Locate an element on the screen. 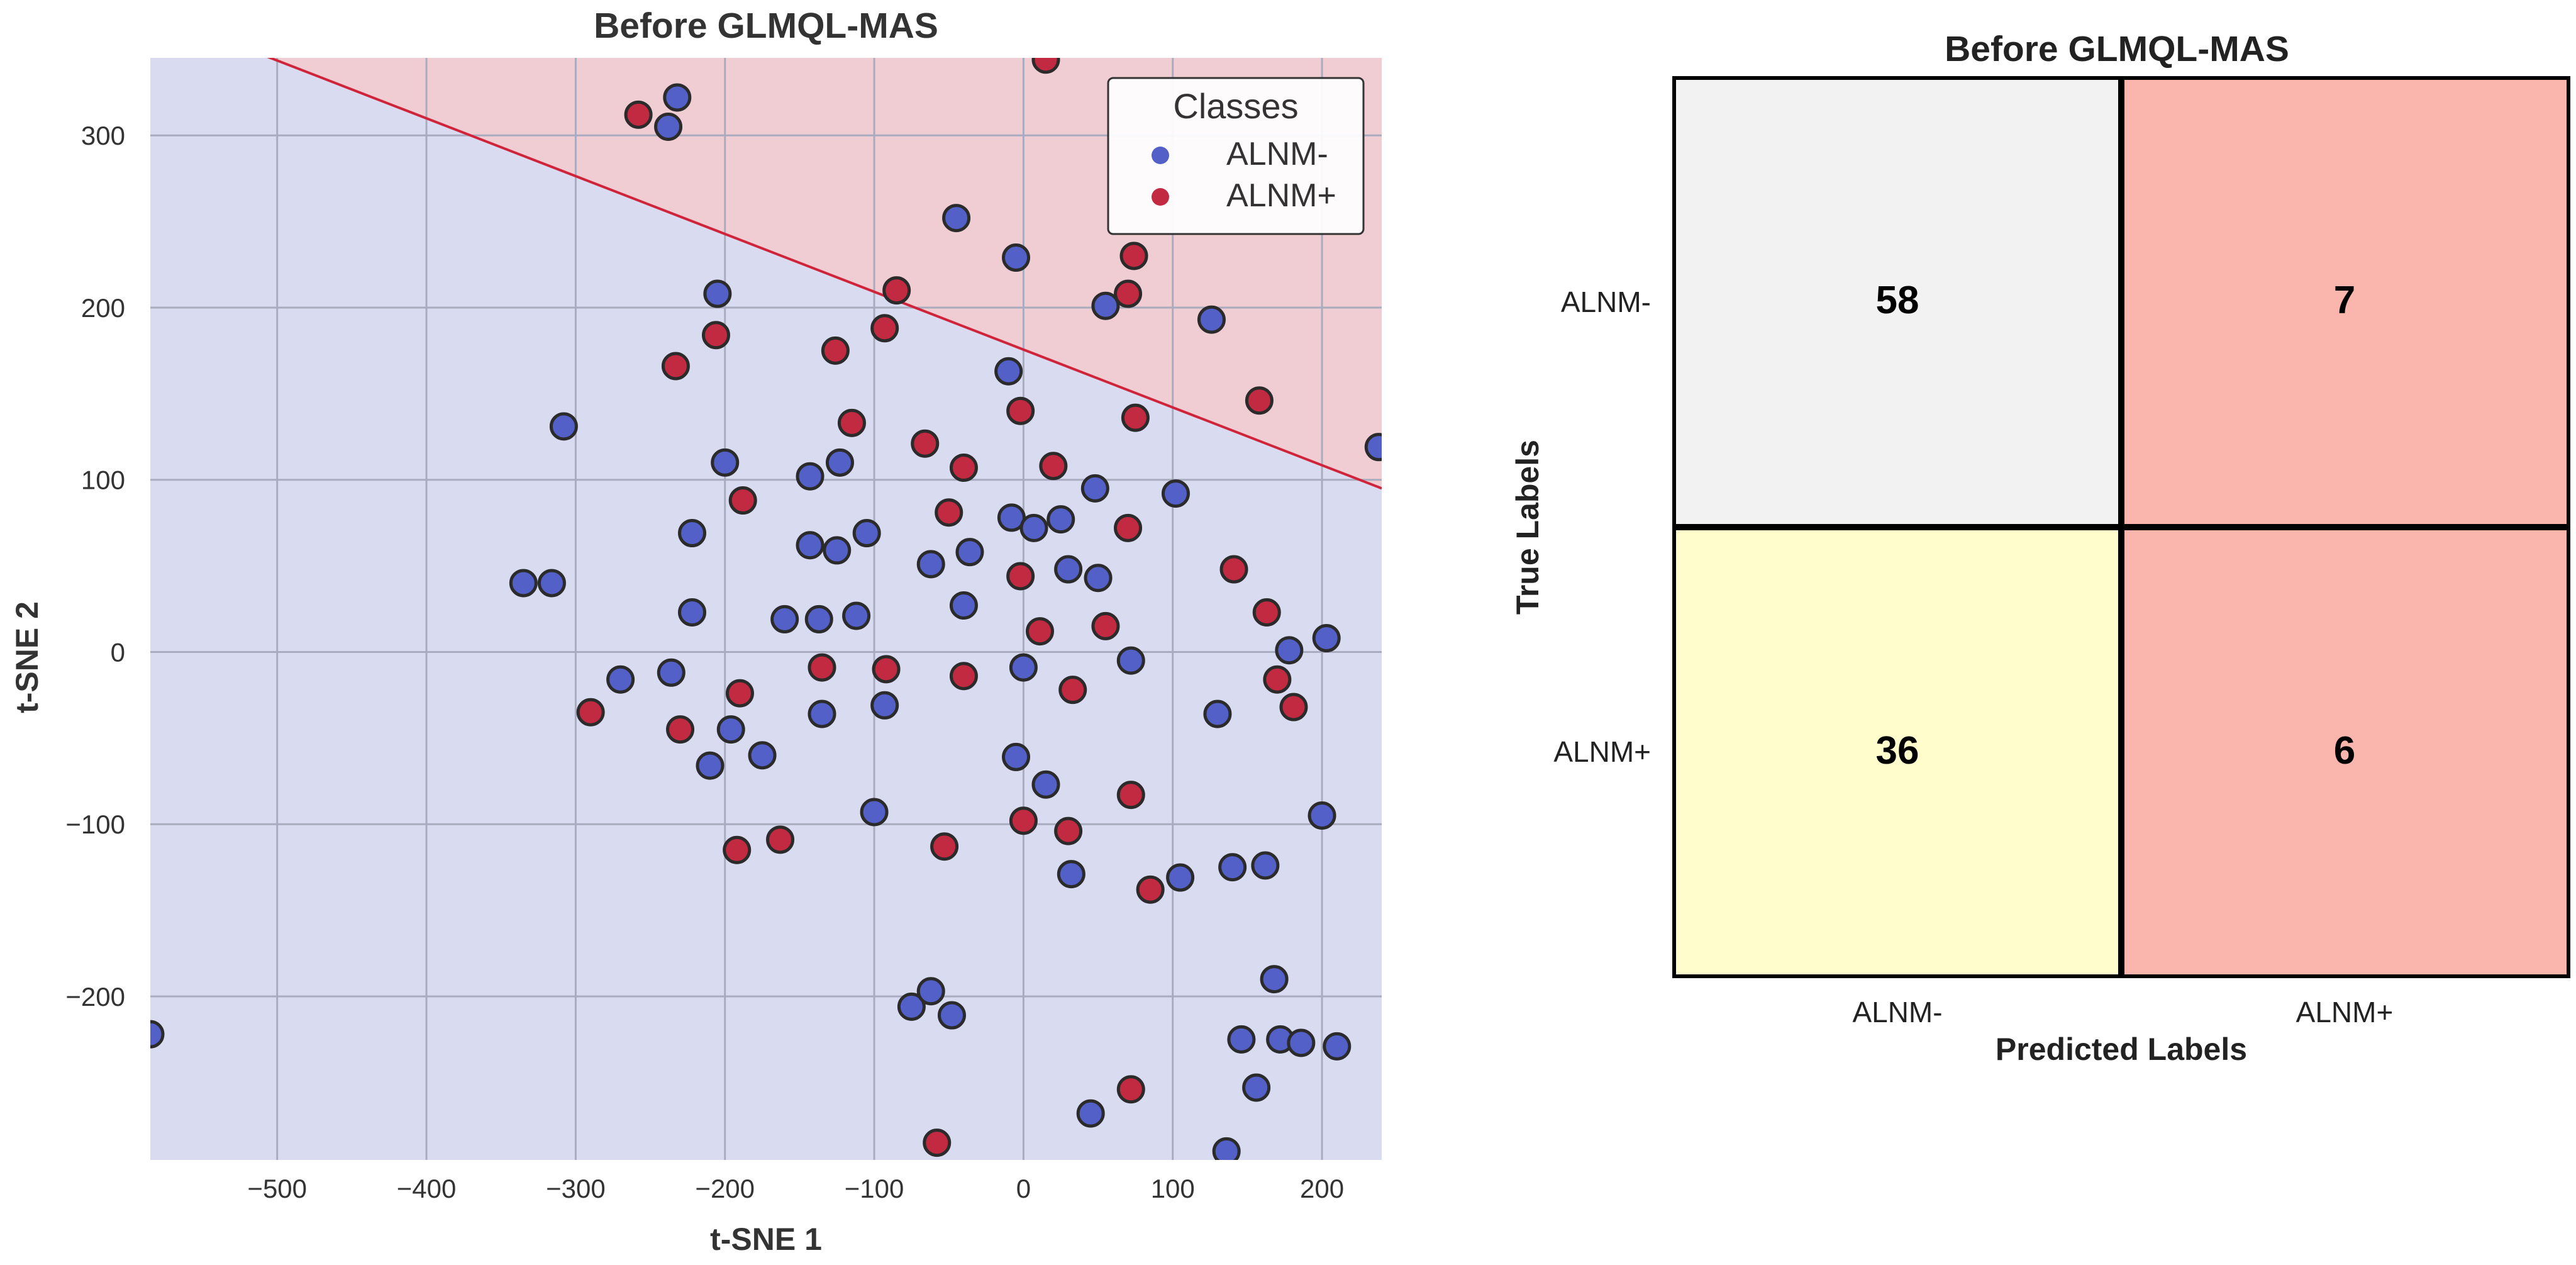 This screenshot has height=1265, width=2576. x-tick-label: −200 is located at coordinates (725, 1188).